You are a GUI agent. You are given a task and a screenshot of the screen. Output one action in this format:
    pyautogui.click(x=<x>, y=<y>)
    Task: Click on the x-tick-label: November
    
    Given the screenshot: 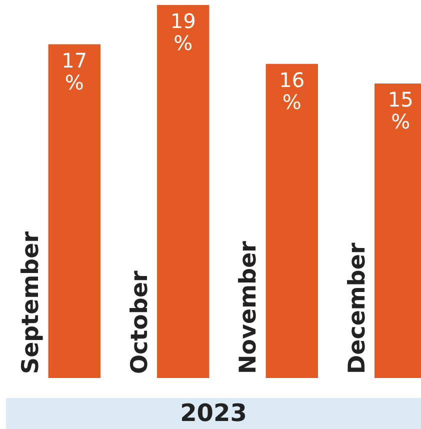 What is the action you would take?
    pyautogui.click(x=249, y=307)
    